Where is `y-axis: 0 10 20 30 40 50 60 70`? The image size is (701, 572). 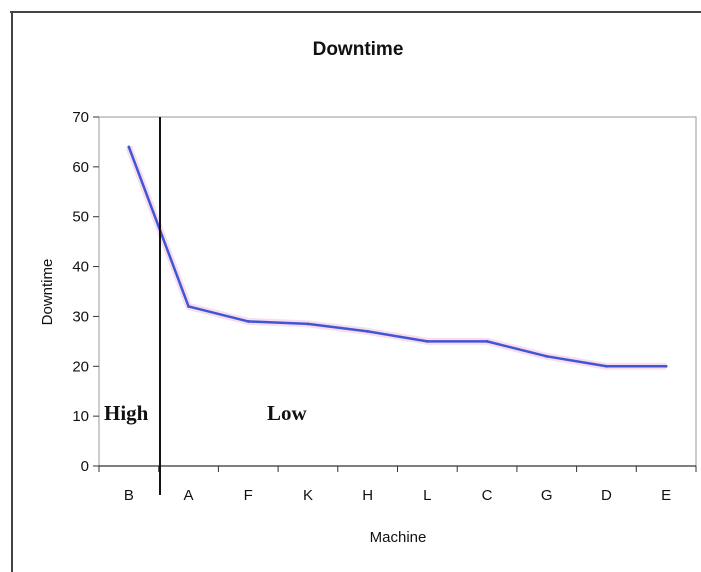
y-axis: 0 10 20 30 40 50 60 70 is located at coordinates (85, 292).